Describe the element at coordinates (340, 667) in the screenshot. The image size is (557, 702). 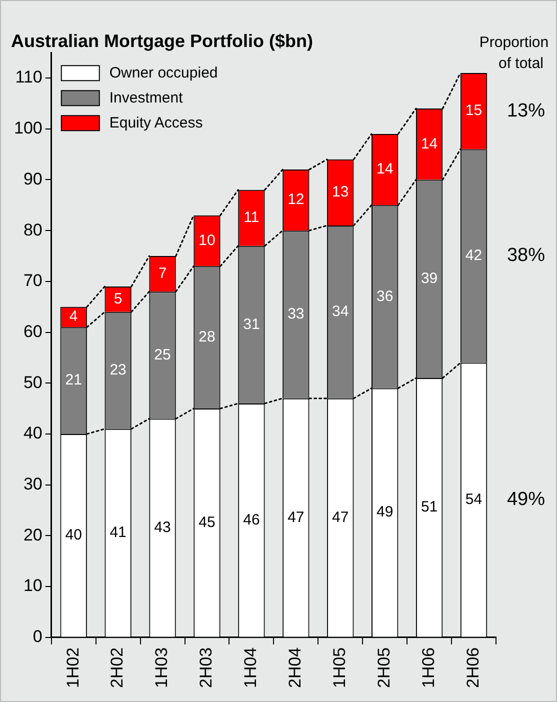
I see `x-tick-label: 1H05` at that location.